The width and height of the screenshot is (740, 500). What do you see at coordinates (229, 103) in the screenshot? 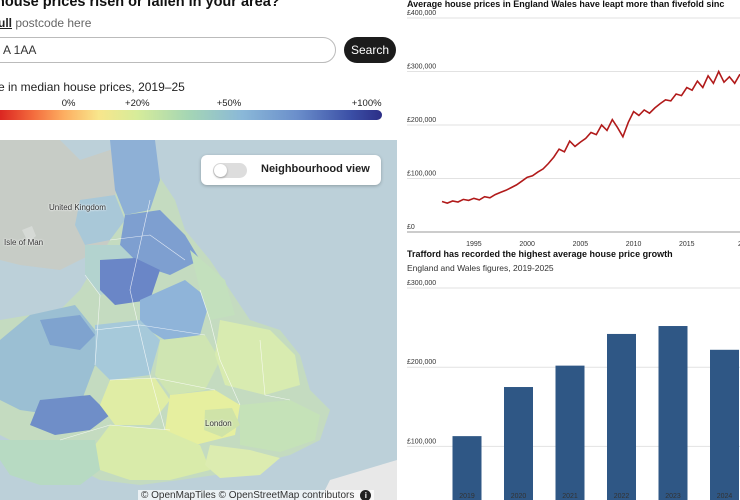
I see `legend-tick-2: +50%` at bounding box center [229, 103].